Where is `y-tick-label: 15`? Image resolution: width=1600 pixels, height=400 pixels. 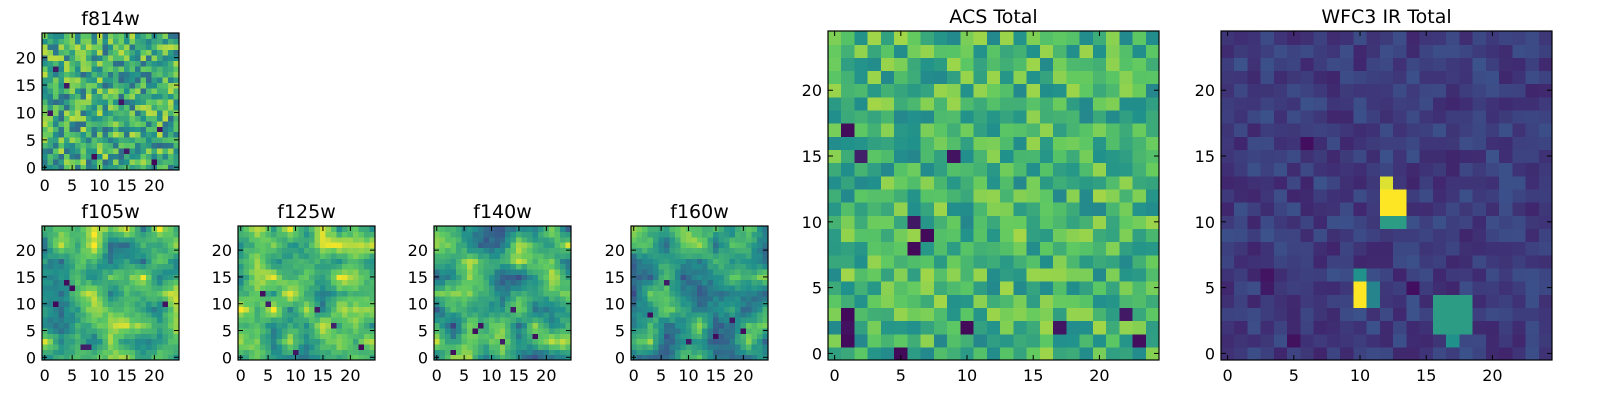
y-tick-label: 15 is located at coordinates (812, 156).